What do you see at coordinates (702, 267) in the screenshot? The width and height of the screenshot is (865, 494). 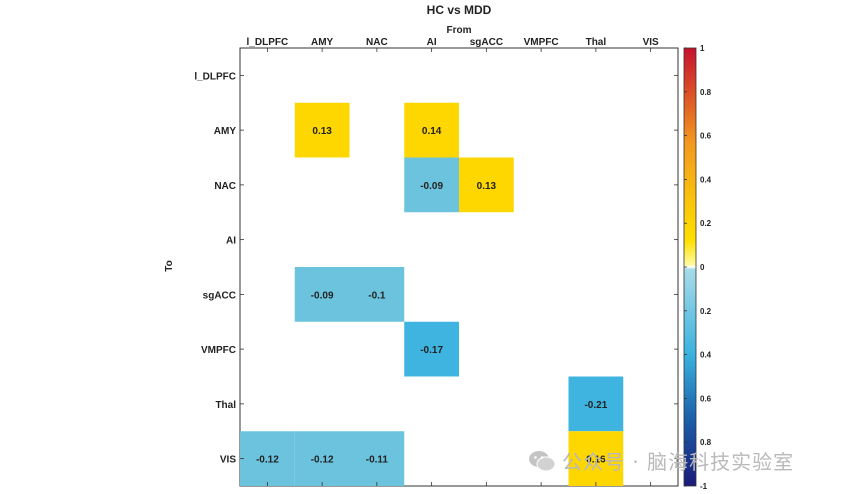 I see `colorbar-tick-label: 0` at bounding box center [702, 267].